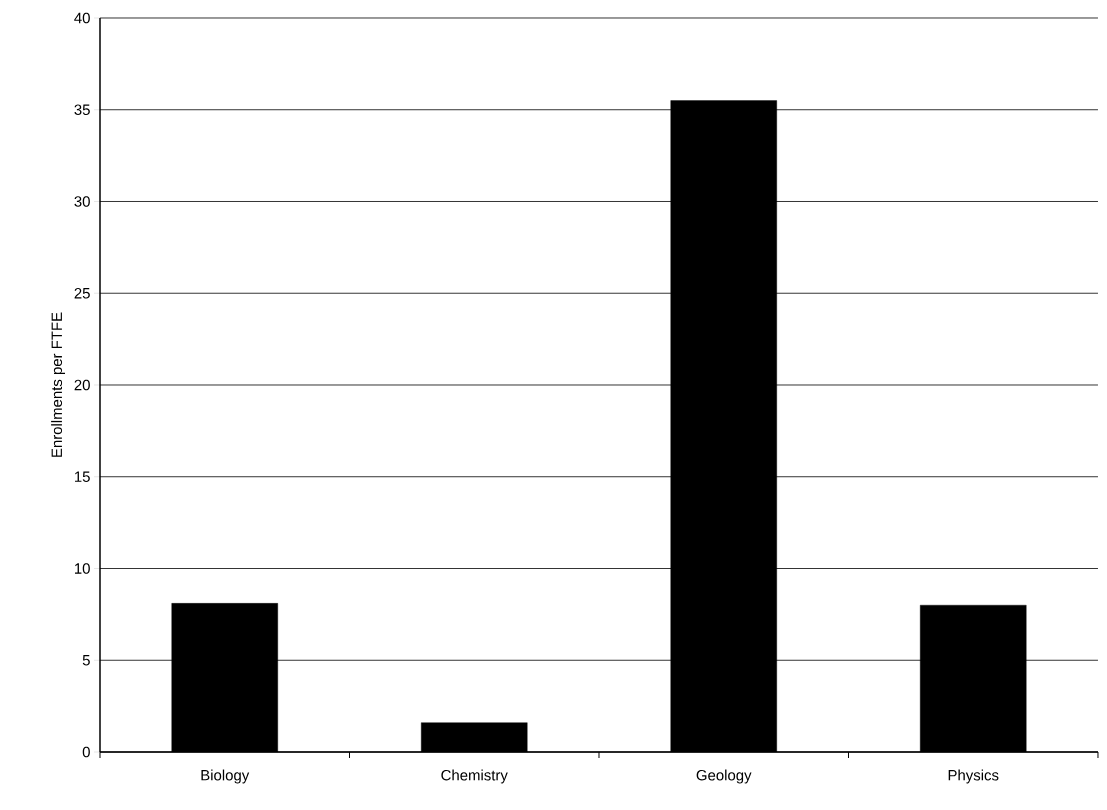 This screenshot has height=810, width=1107. Describe the element at coordinates (724, 776) in the screenshot. I see `x-tick-label: Geology` at that location.